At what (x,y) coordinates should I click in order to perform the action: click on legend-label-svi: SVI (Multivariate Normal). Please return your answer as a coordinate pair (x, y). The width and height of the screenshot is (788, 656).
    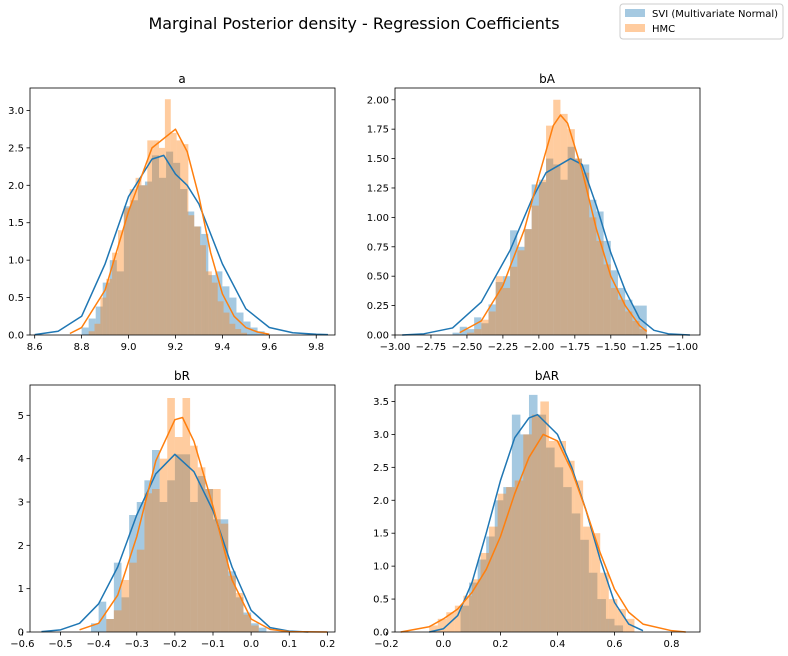
    Looking at the image, I should click on (715, 14).